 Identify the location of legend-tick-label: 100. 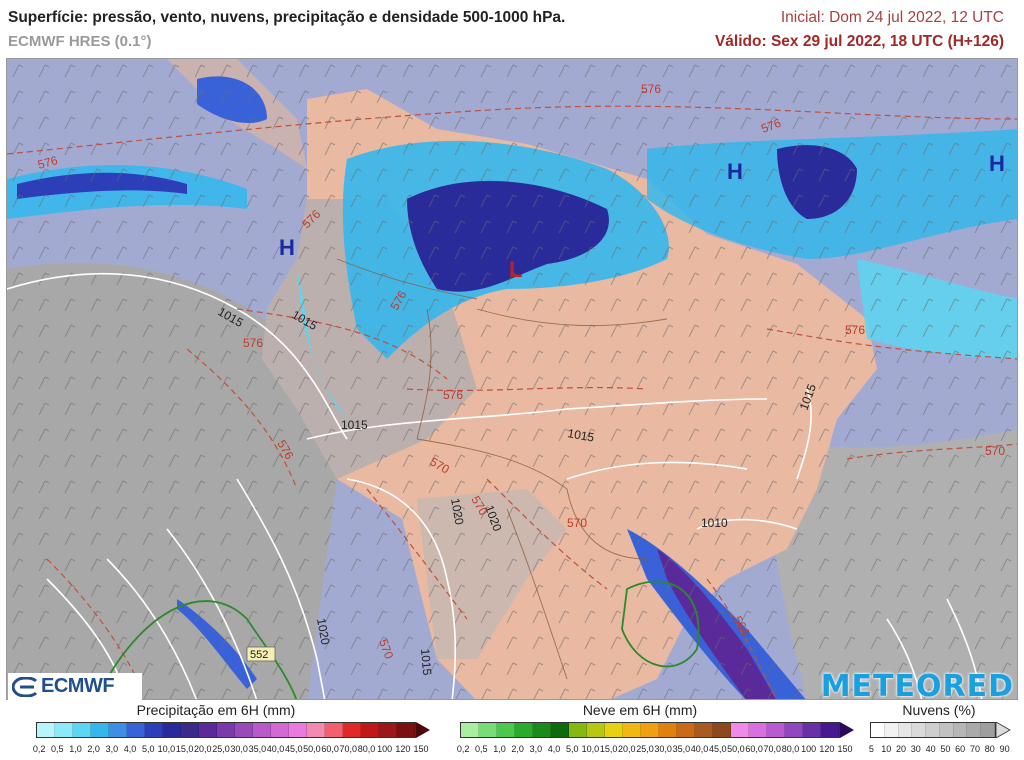
(385, 749).